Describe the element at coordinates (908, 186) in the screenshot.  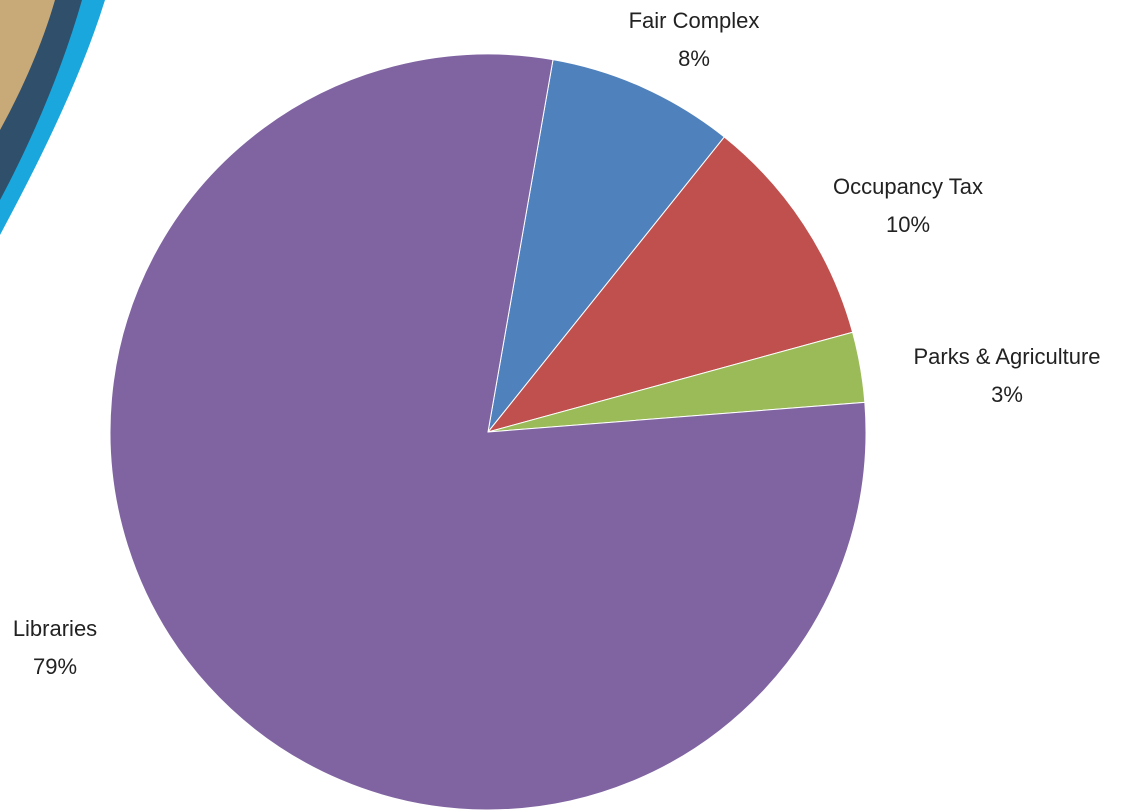
I see `slice-label: Occupancy Tax` at that location.